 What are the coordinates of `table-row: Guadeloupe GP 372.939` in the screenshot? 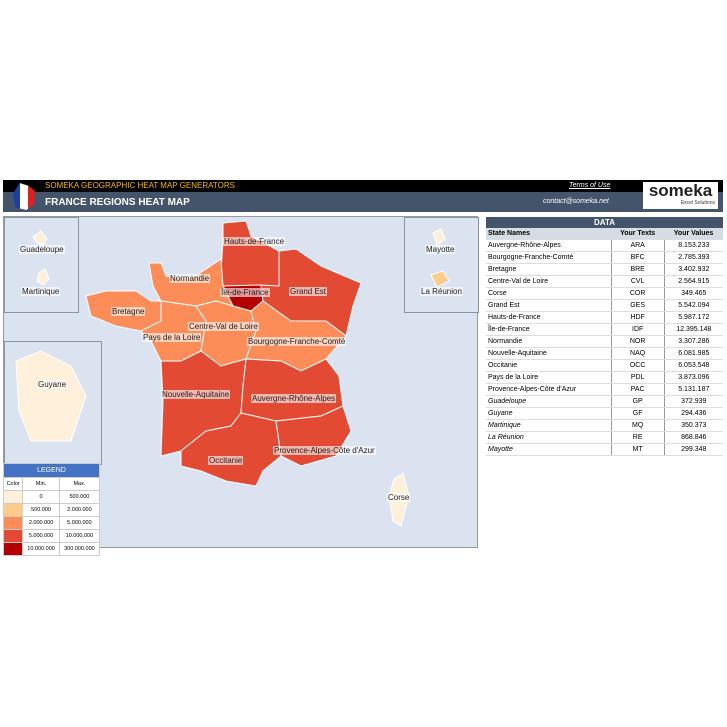 It's located at (604, 401).